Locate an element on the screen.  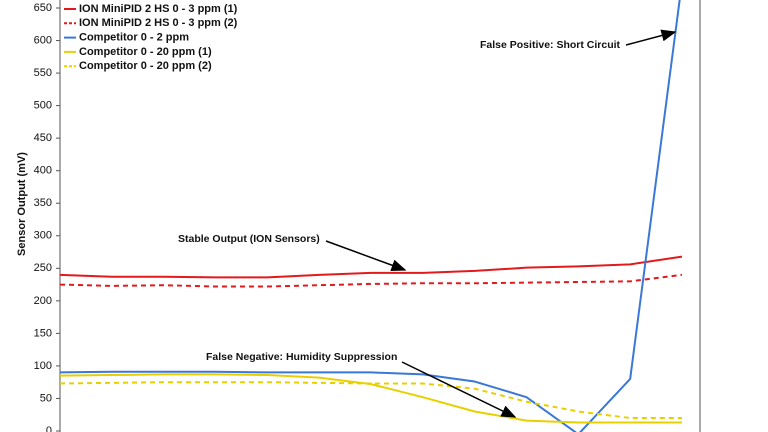
annotation: Stable Output (ION Sensors) is located at coordinates (249, 239).